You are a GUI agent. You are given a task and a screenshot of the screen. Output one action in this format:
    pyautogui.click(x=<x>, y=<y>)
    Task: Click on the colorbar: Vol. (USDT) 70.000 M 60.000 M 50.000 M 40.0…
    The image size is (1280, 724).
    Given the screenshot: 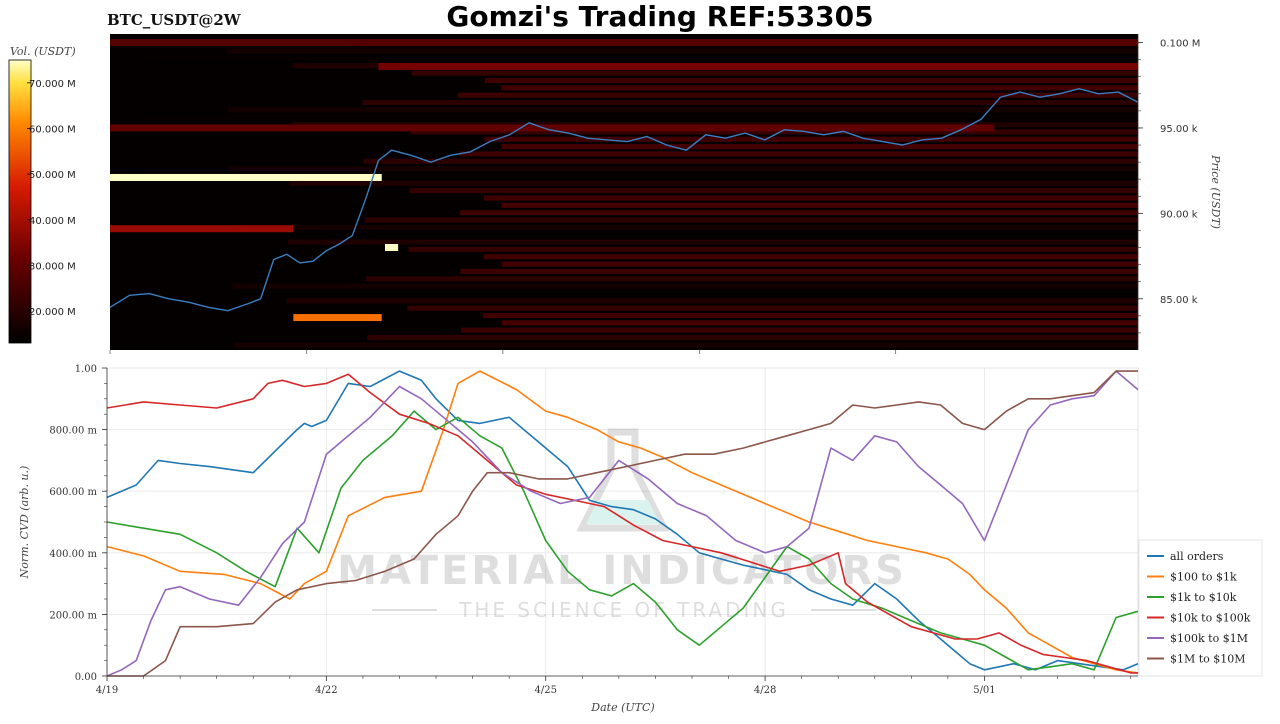 What is the action you would take?
    pyautogui.click(x=42, y=194)
    